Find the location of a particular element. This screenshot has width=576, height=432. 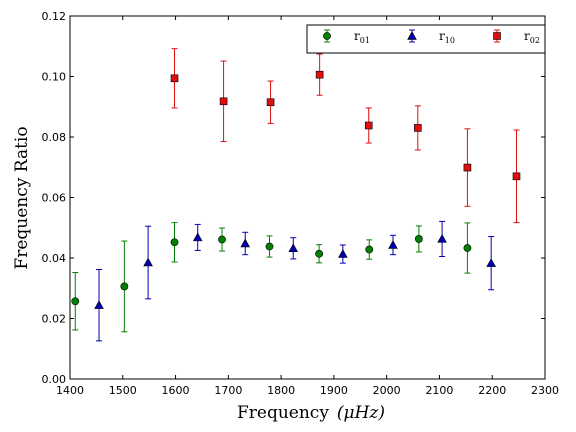

y-tick-label: 0.08 is located at coordinates (54, 137).